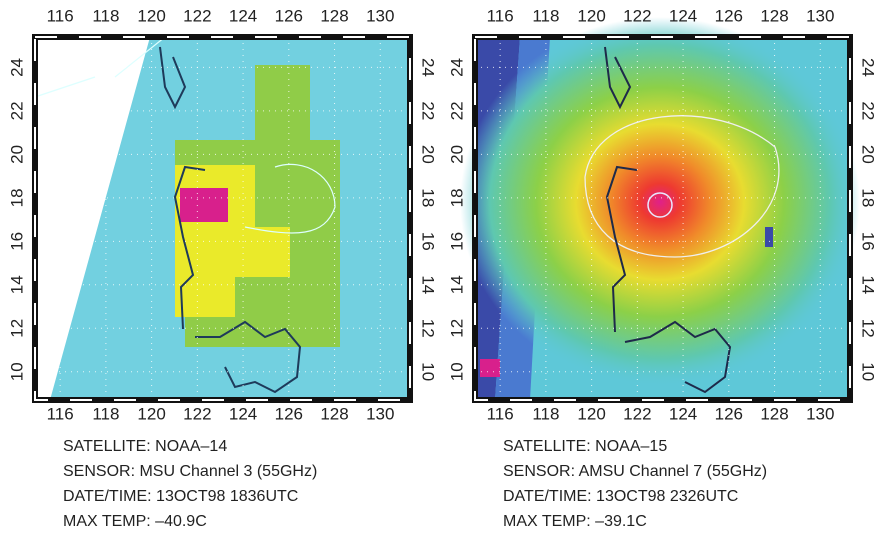  Describe the element at coordinates (620, 496) in the screenshot. I see `caption-line: DATE/TIME: 13OCT98 2326UTC` at that location.